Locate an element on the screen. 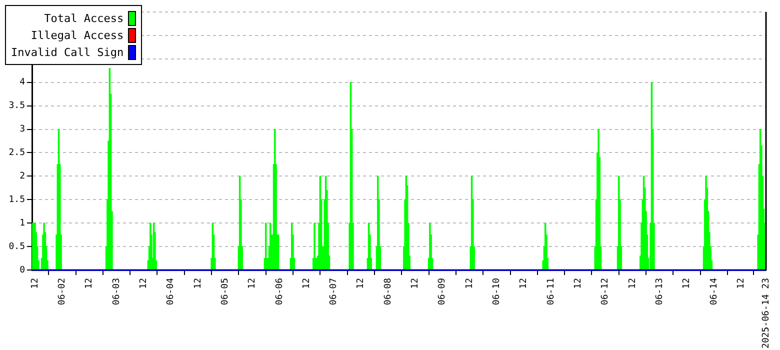  x-tick-label: 06-09 is located at coordinates (443, 292).